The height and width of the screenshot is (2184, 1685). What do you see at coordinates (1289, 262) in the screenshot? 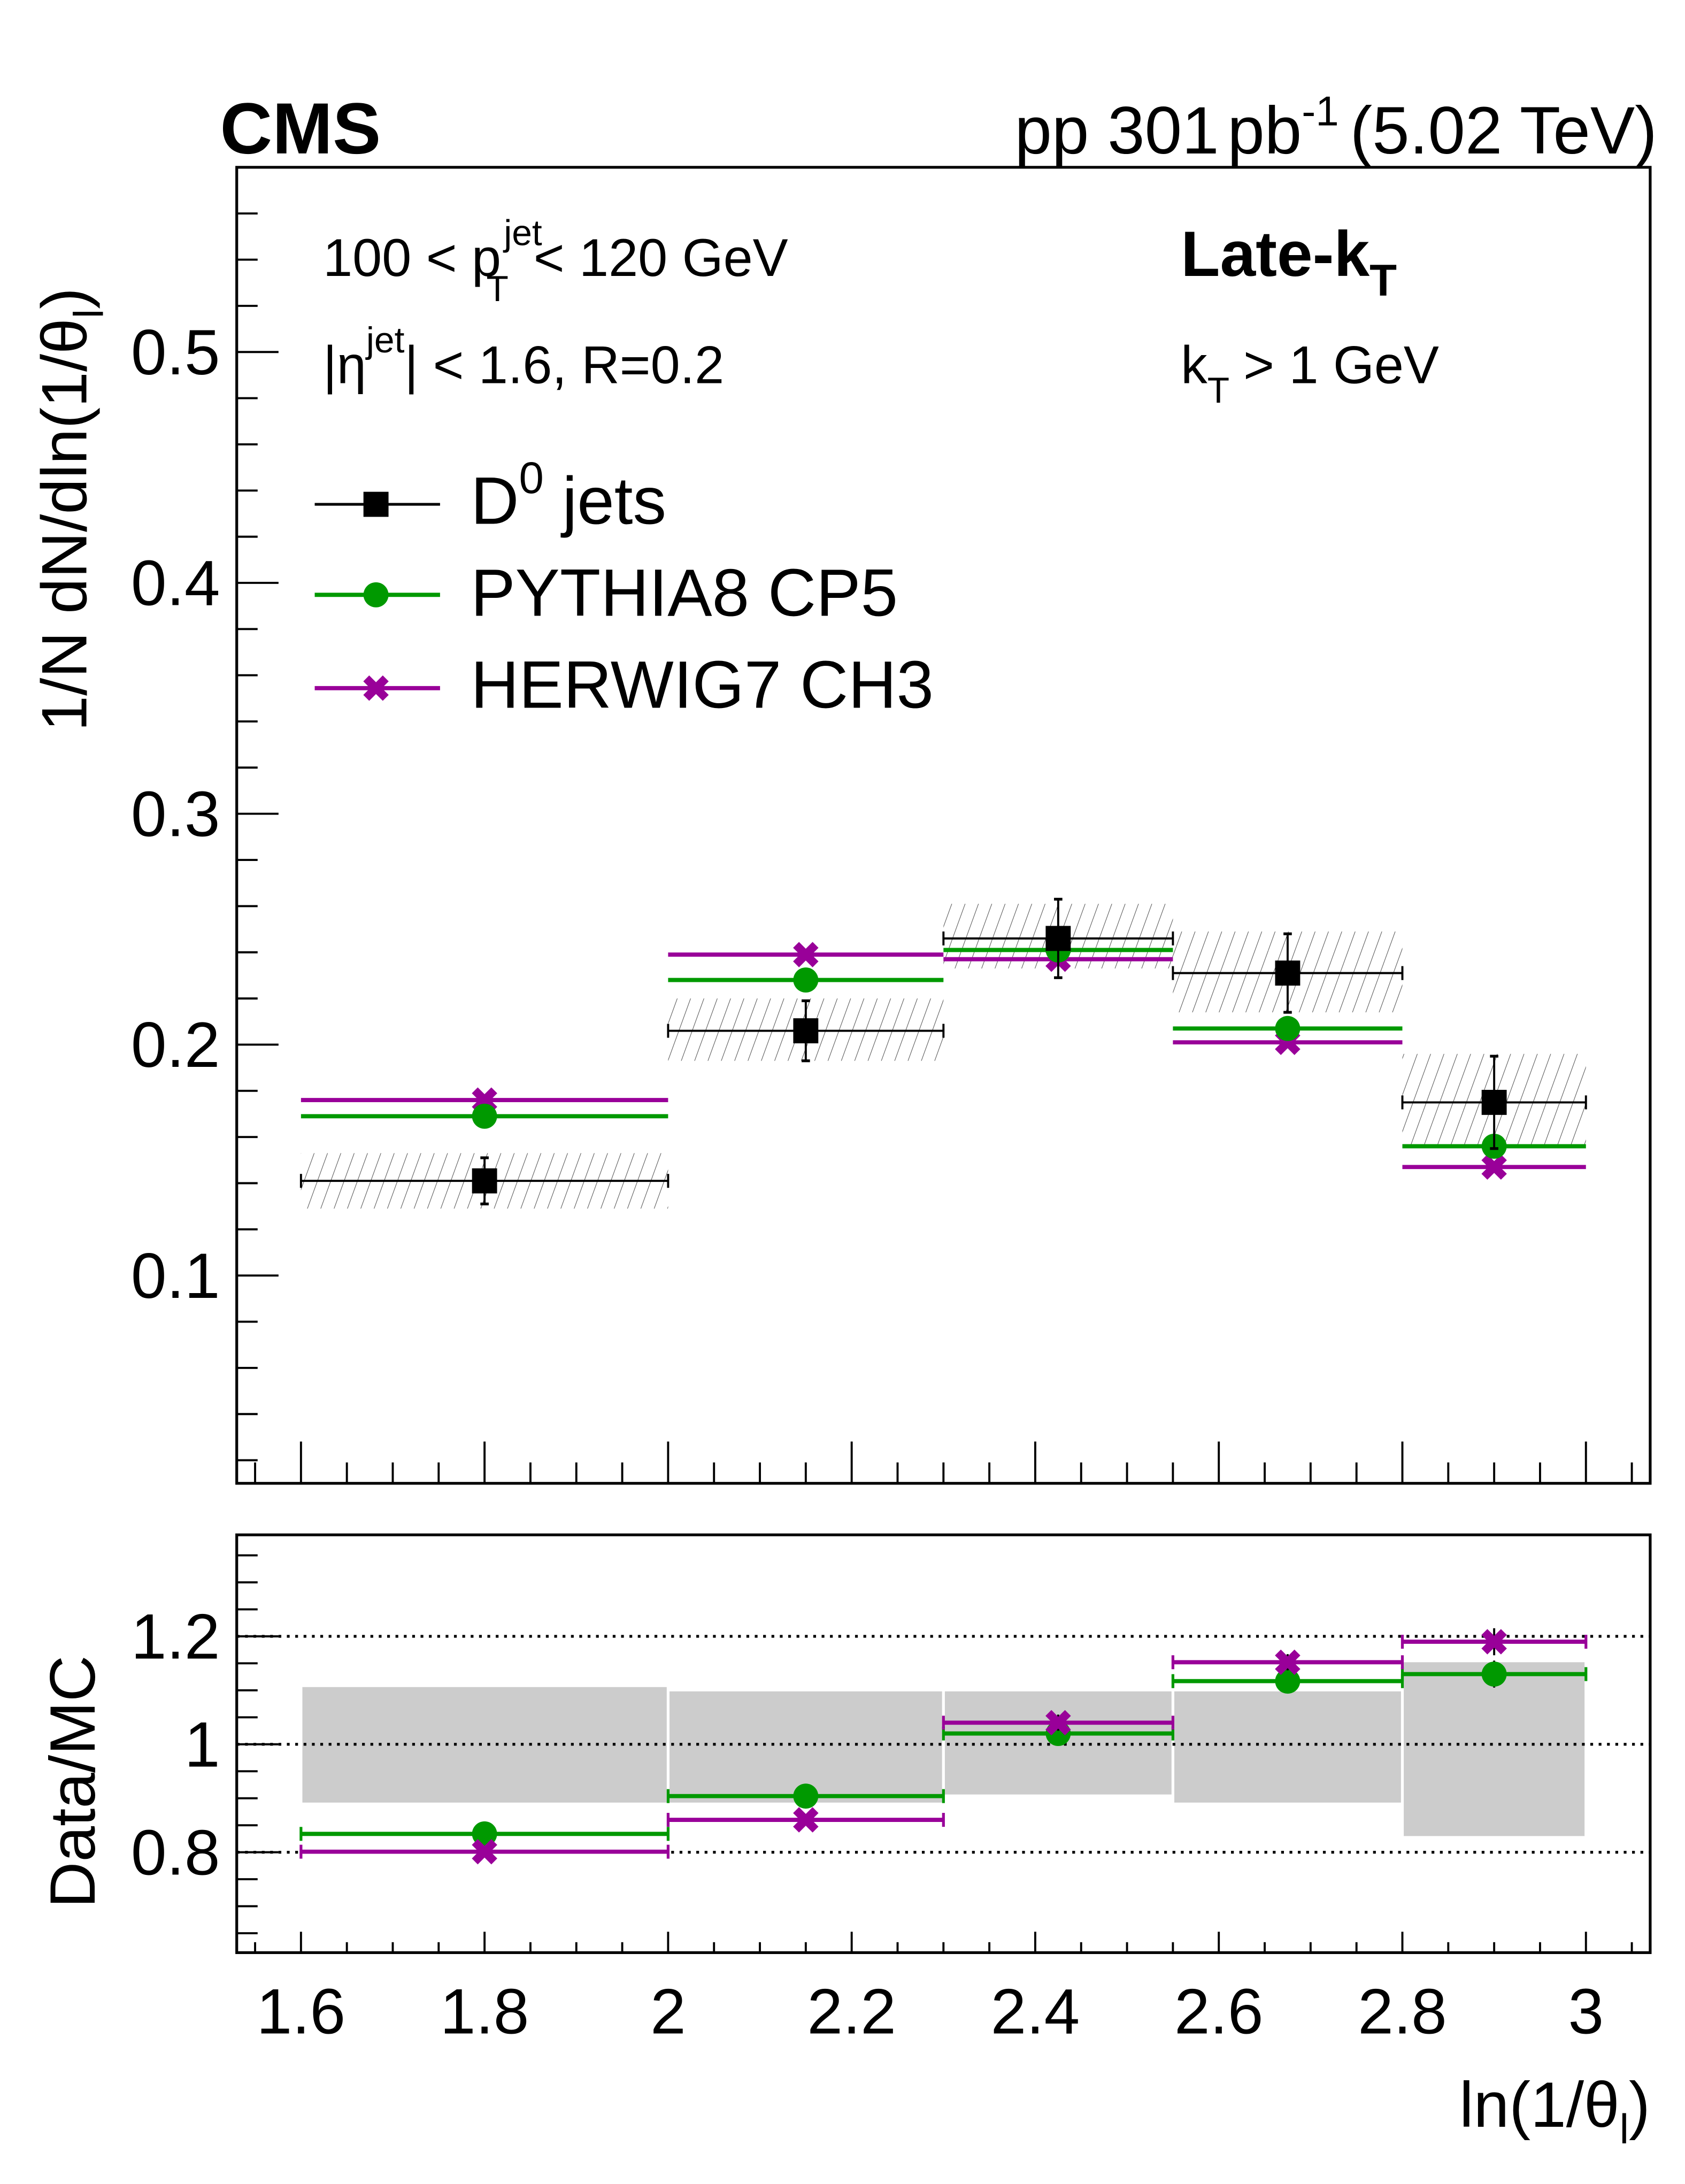
I see `mode-label: Late-kT` at bounding box center [1289, 262].